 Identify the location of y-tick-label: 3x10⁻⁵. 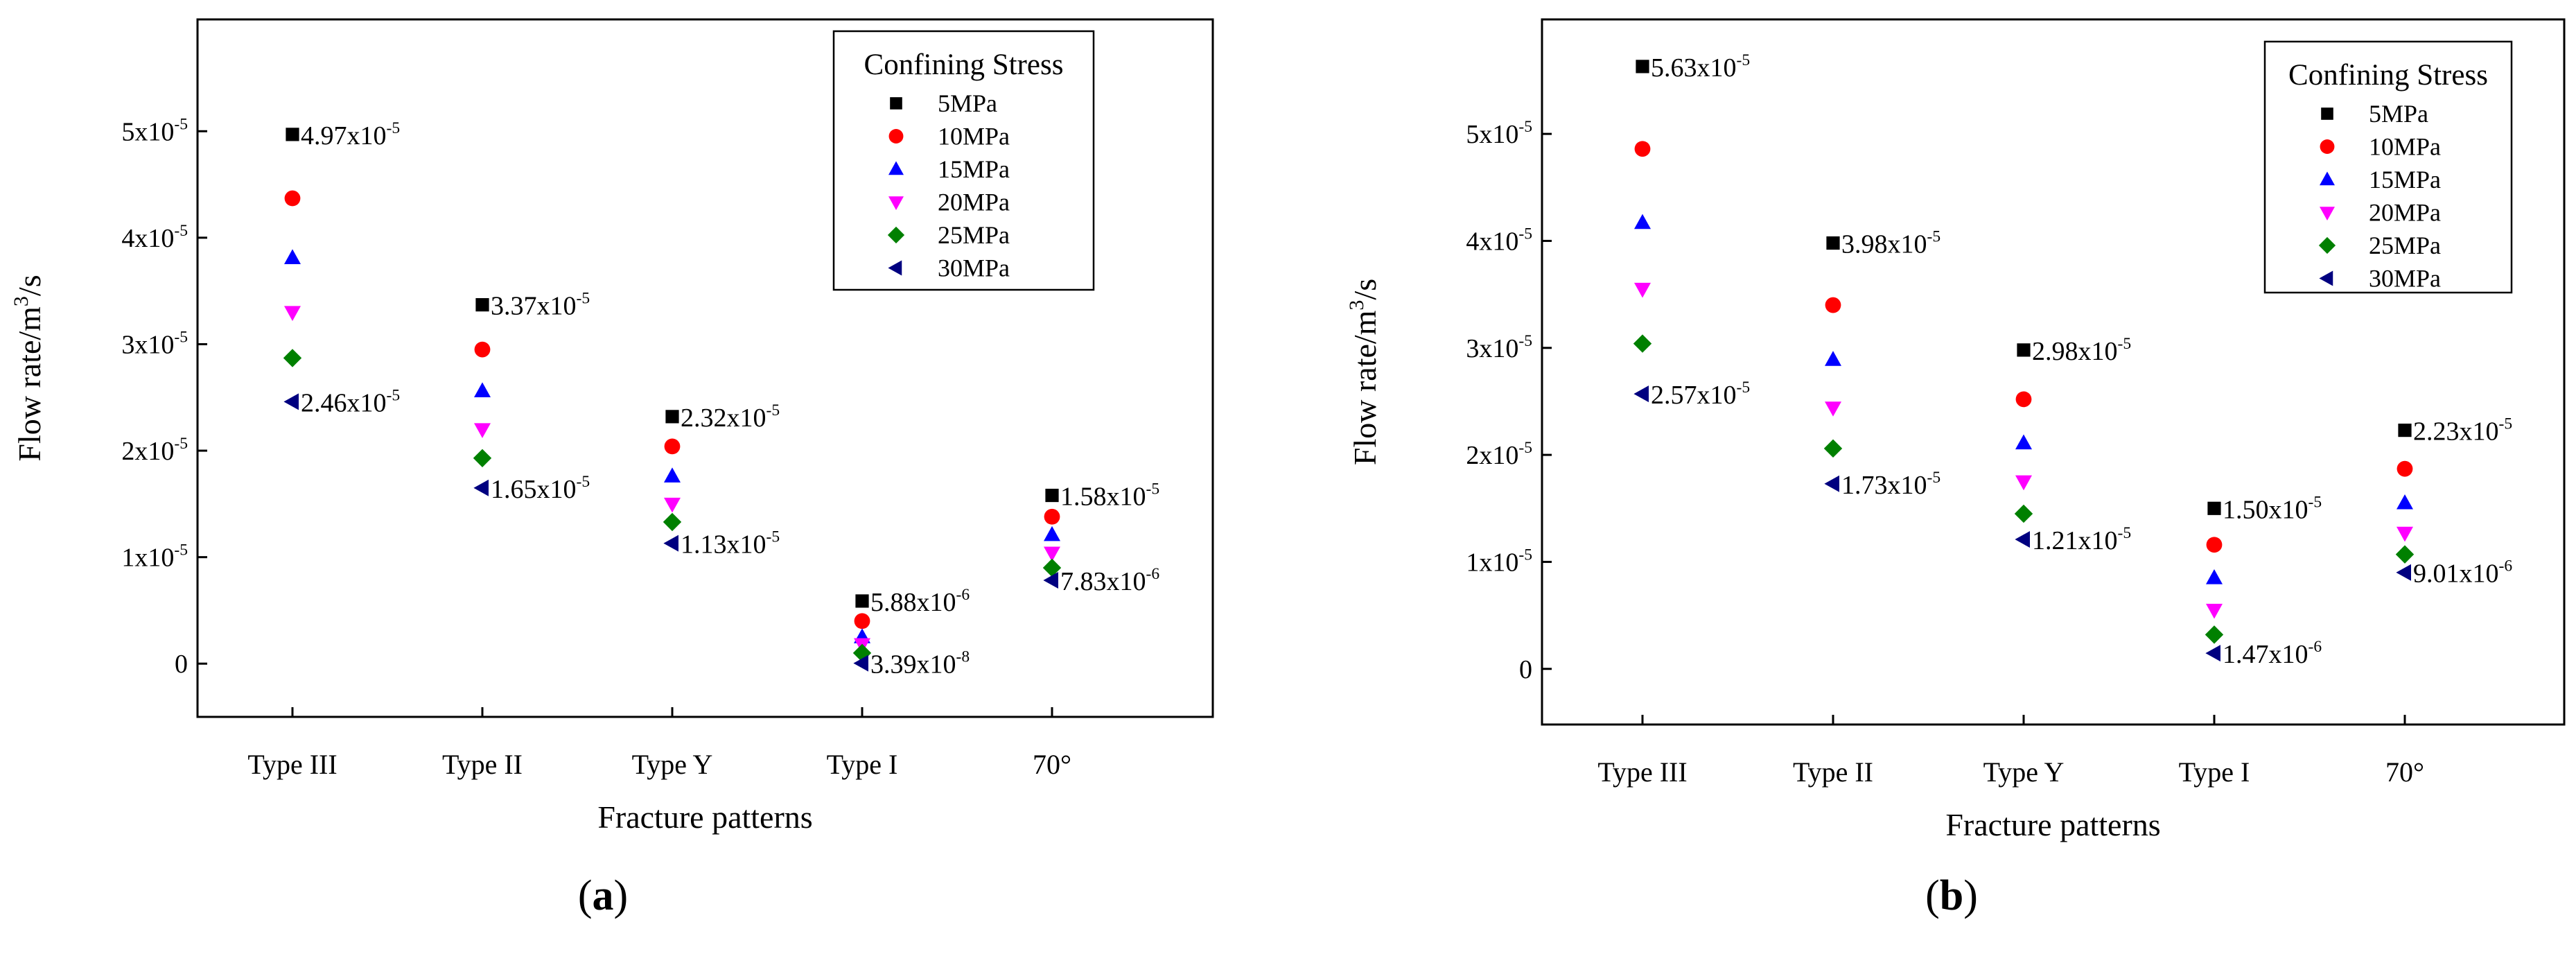
(154, 343).